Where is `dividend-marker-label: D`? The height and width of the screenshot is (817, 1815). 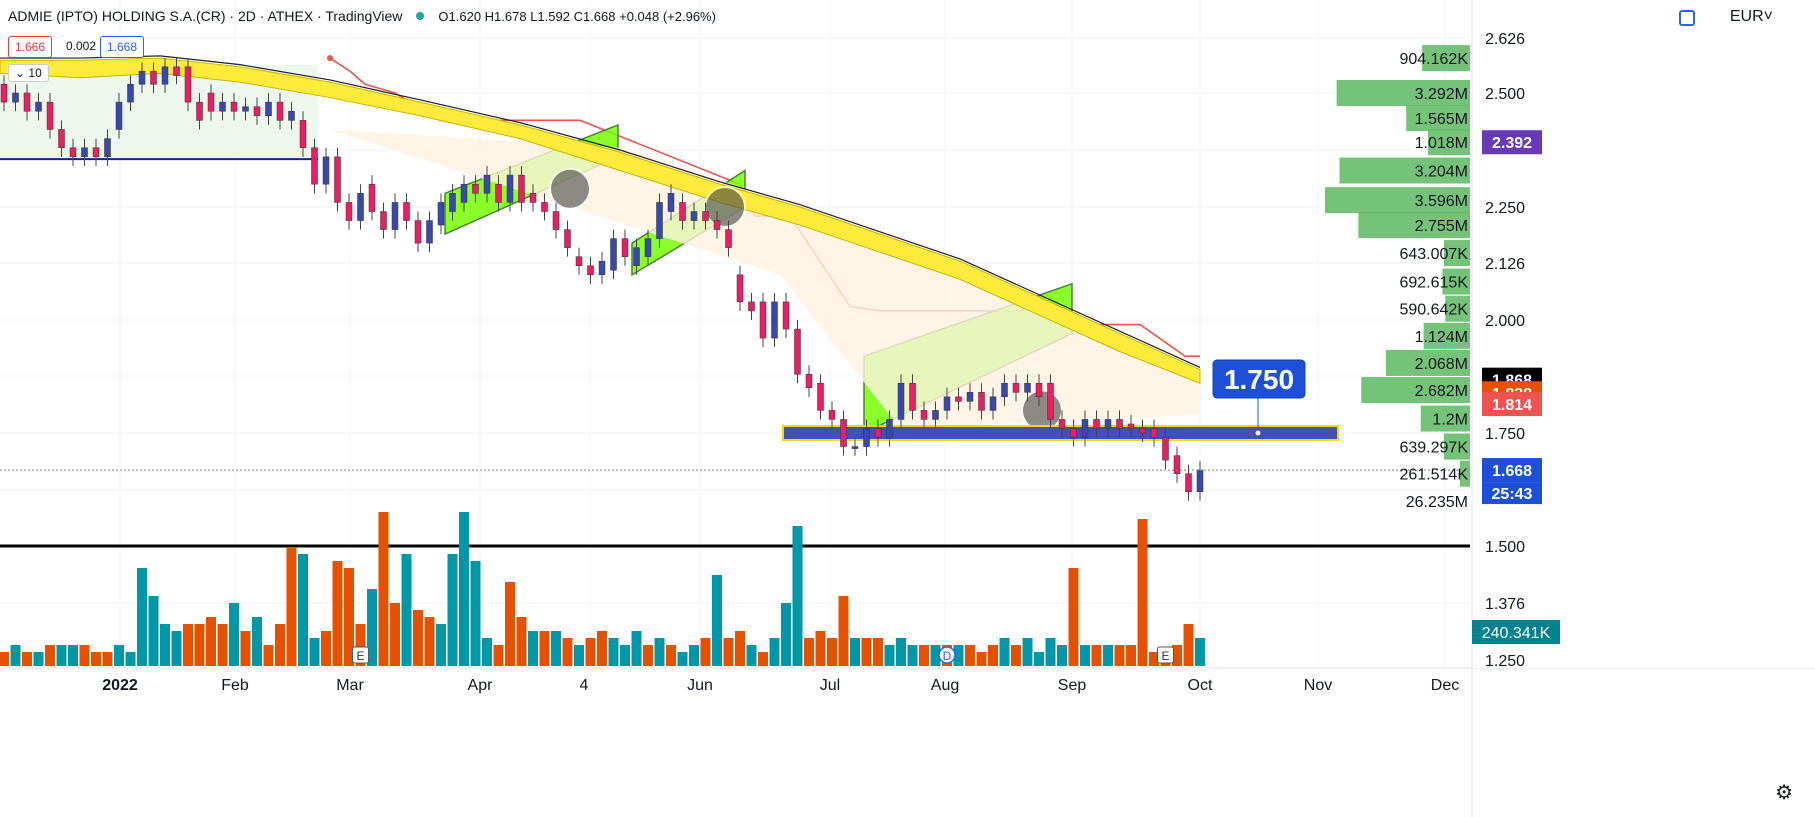
dividend-marker-label: D is located at coordinates (947, 656).